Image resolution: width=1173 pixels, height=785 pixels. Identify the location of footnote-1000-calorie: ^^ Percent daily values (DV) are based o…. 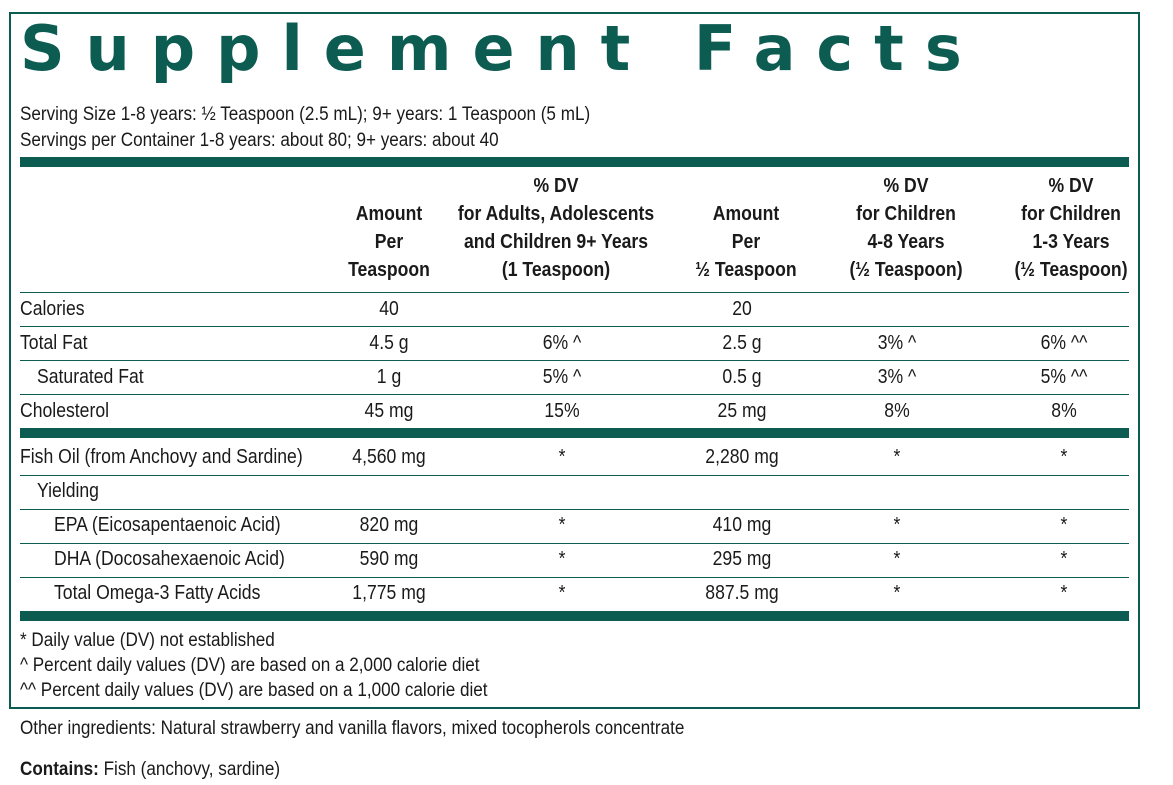
(254, 690).